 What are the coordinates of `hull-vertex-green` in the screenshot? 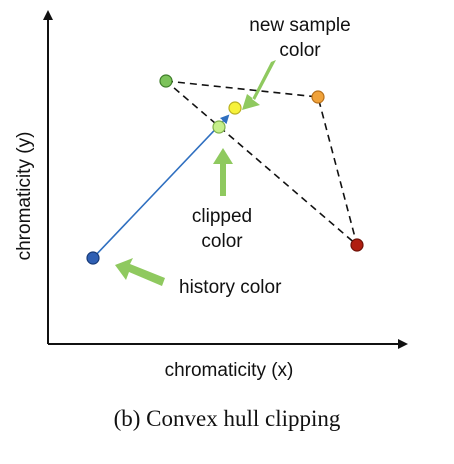 It's located at (166, 81).